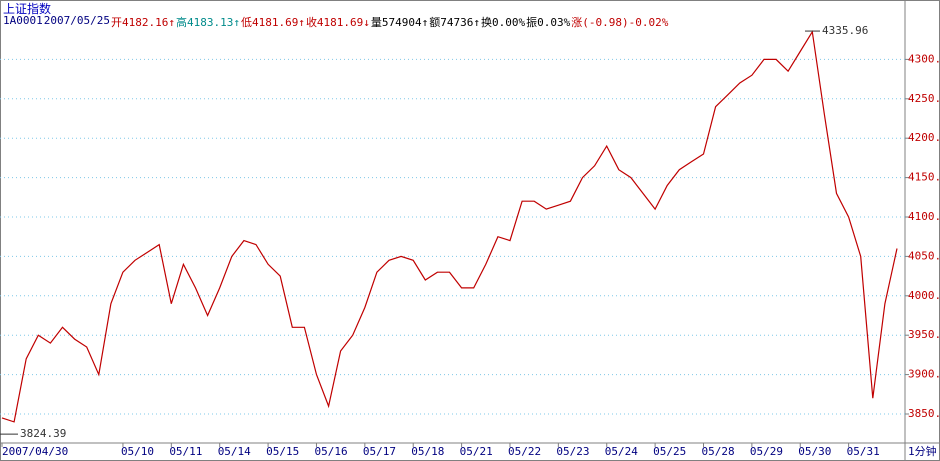 This screenshot has height=461, width=940. I want to click on header-item: 换0.00%, so click(503, 22).